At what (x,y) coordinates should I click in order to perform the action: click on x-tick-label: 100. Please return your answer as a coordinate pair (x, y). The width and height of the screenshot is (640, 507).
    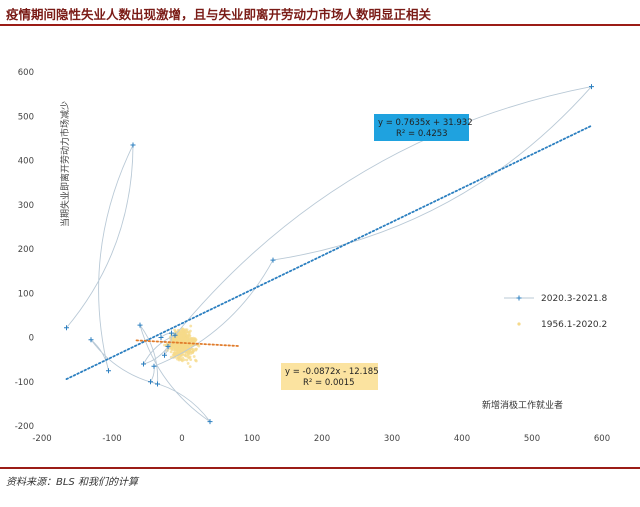
    Looking at the image, I should click on (252, 439).